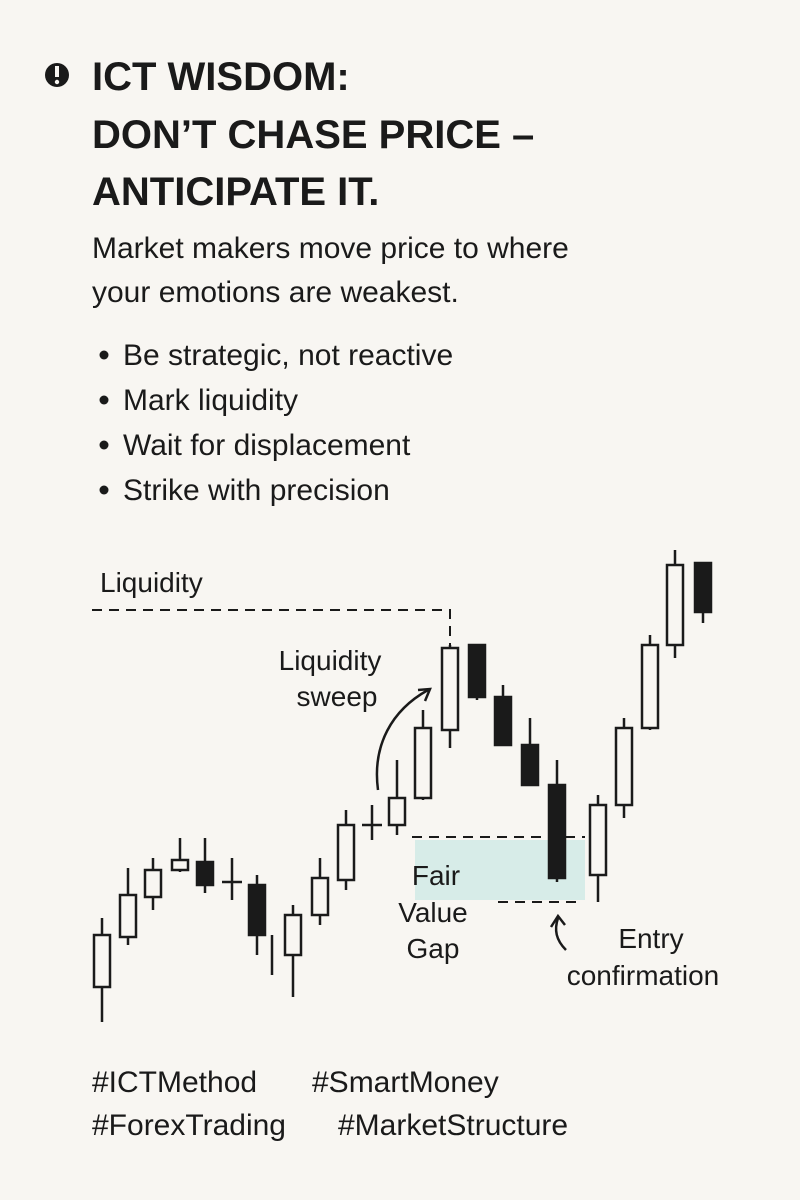 The width and height of the screenshot is (800, 1200). Describe the element at coordinates (271, 627) in the screenshot. I see `liquidity-line` at that location.